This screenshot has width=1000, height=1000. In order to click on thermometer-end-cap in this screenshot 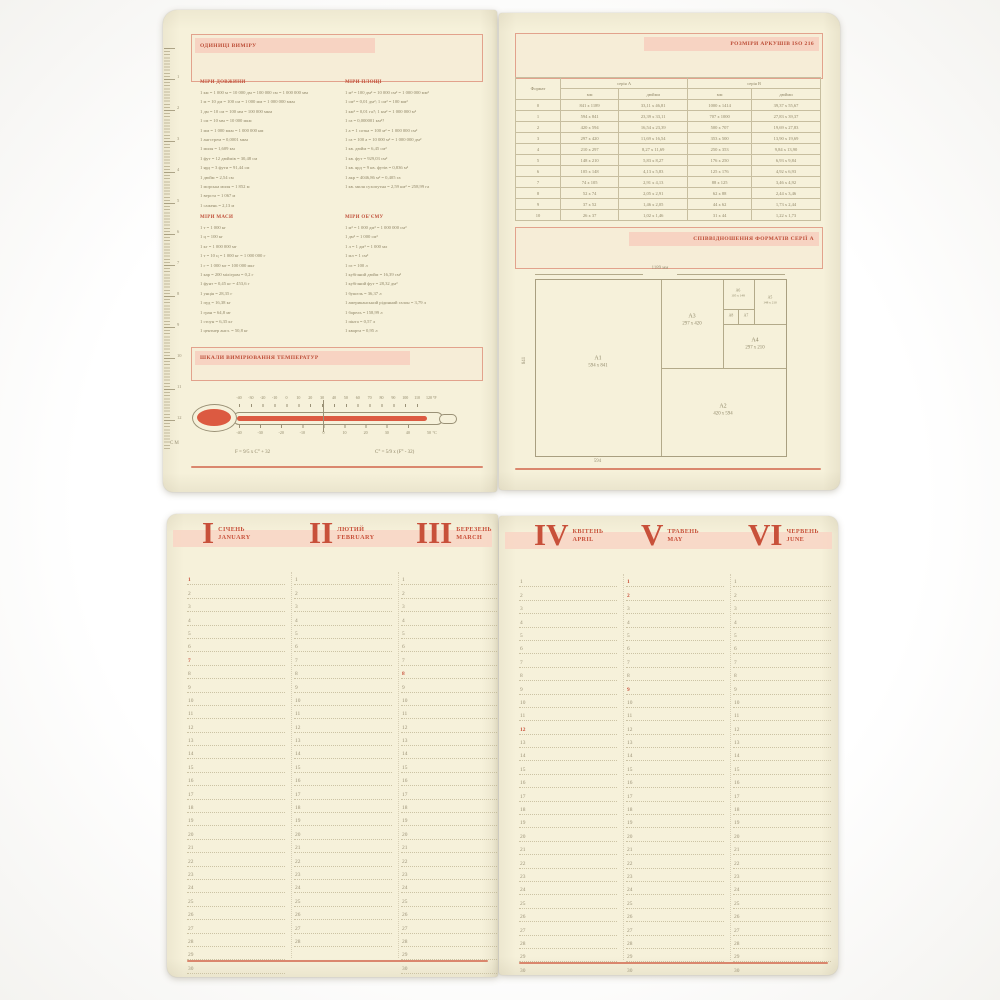, I will do `click(448, 419)`.